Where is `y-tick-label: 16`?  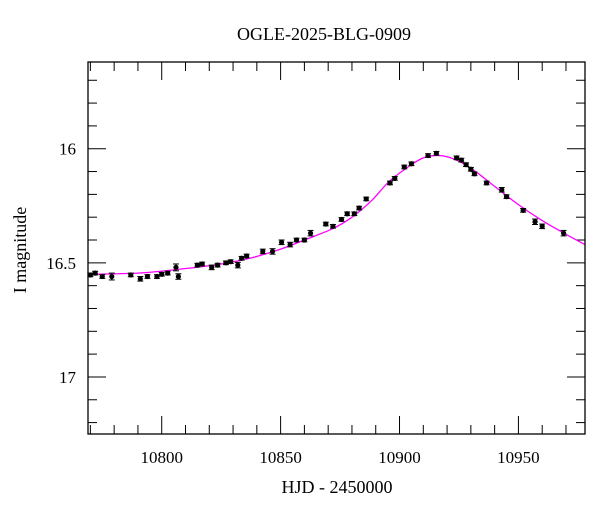 y-tick-label: 16 is located at coordinates (67, 149).